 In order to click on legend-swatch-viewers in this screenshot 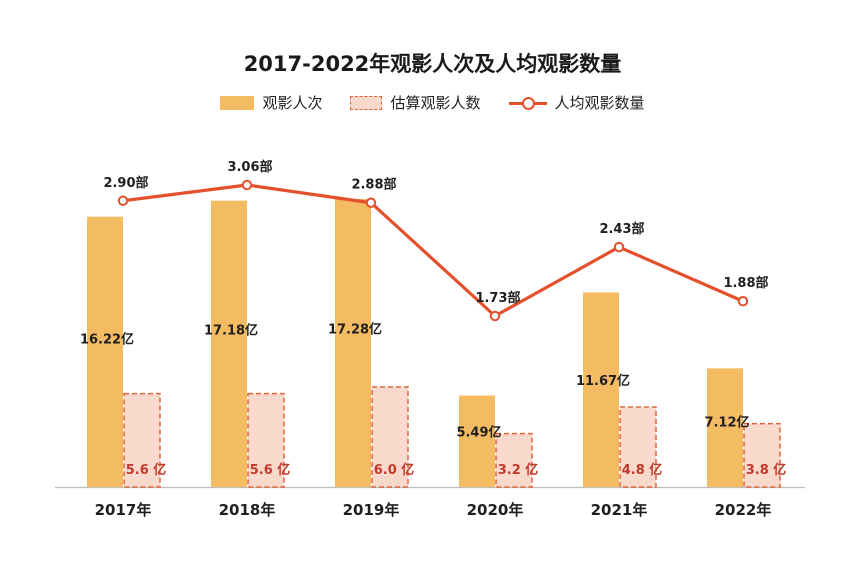, I will do `click(237, 102)`.